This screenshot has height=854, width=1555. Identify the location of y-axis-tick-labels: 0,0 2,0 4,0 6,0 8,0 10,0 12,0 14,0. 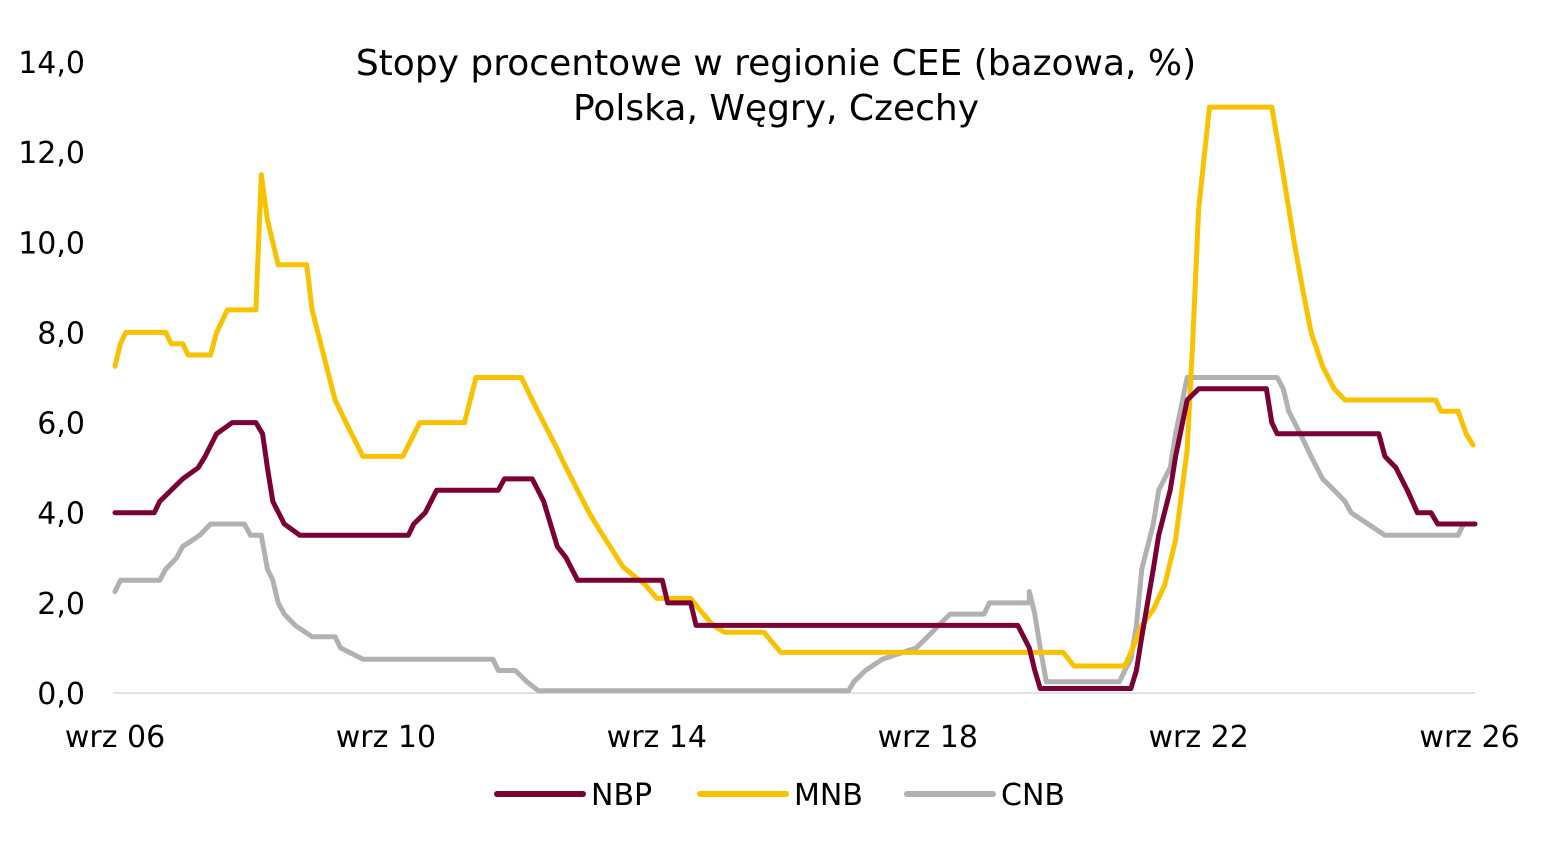
(51, 379).